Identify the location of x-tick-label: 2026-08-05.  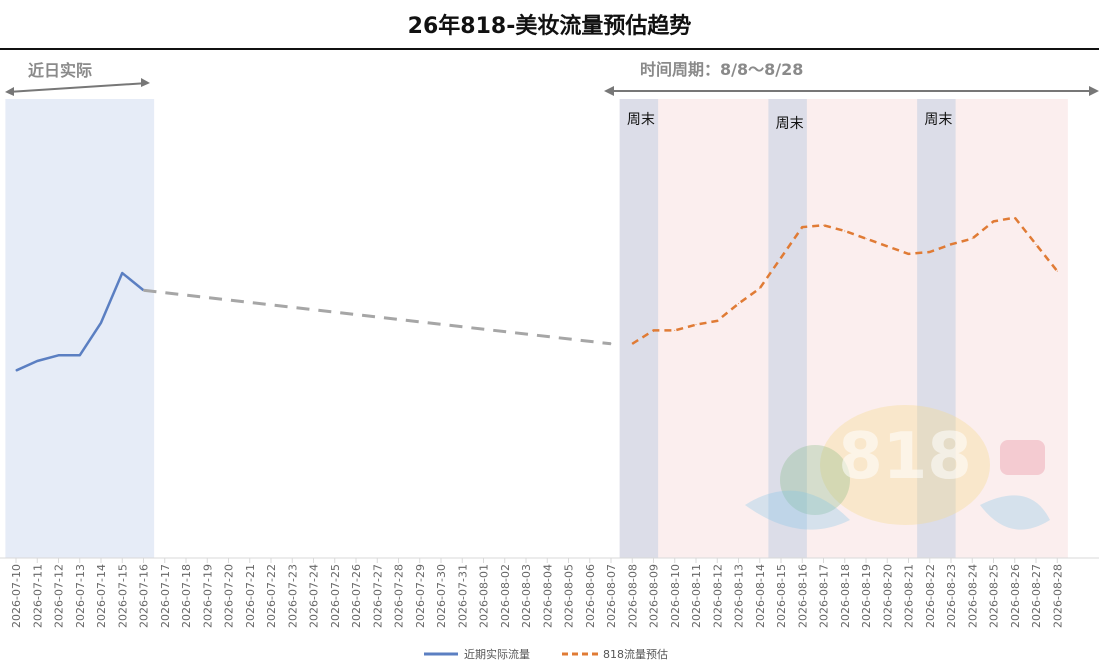
(569, 596).